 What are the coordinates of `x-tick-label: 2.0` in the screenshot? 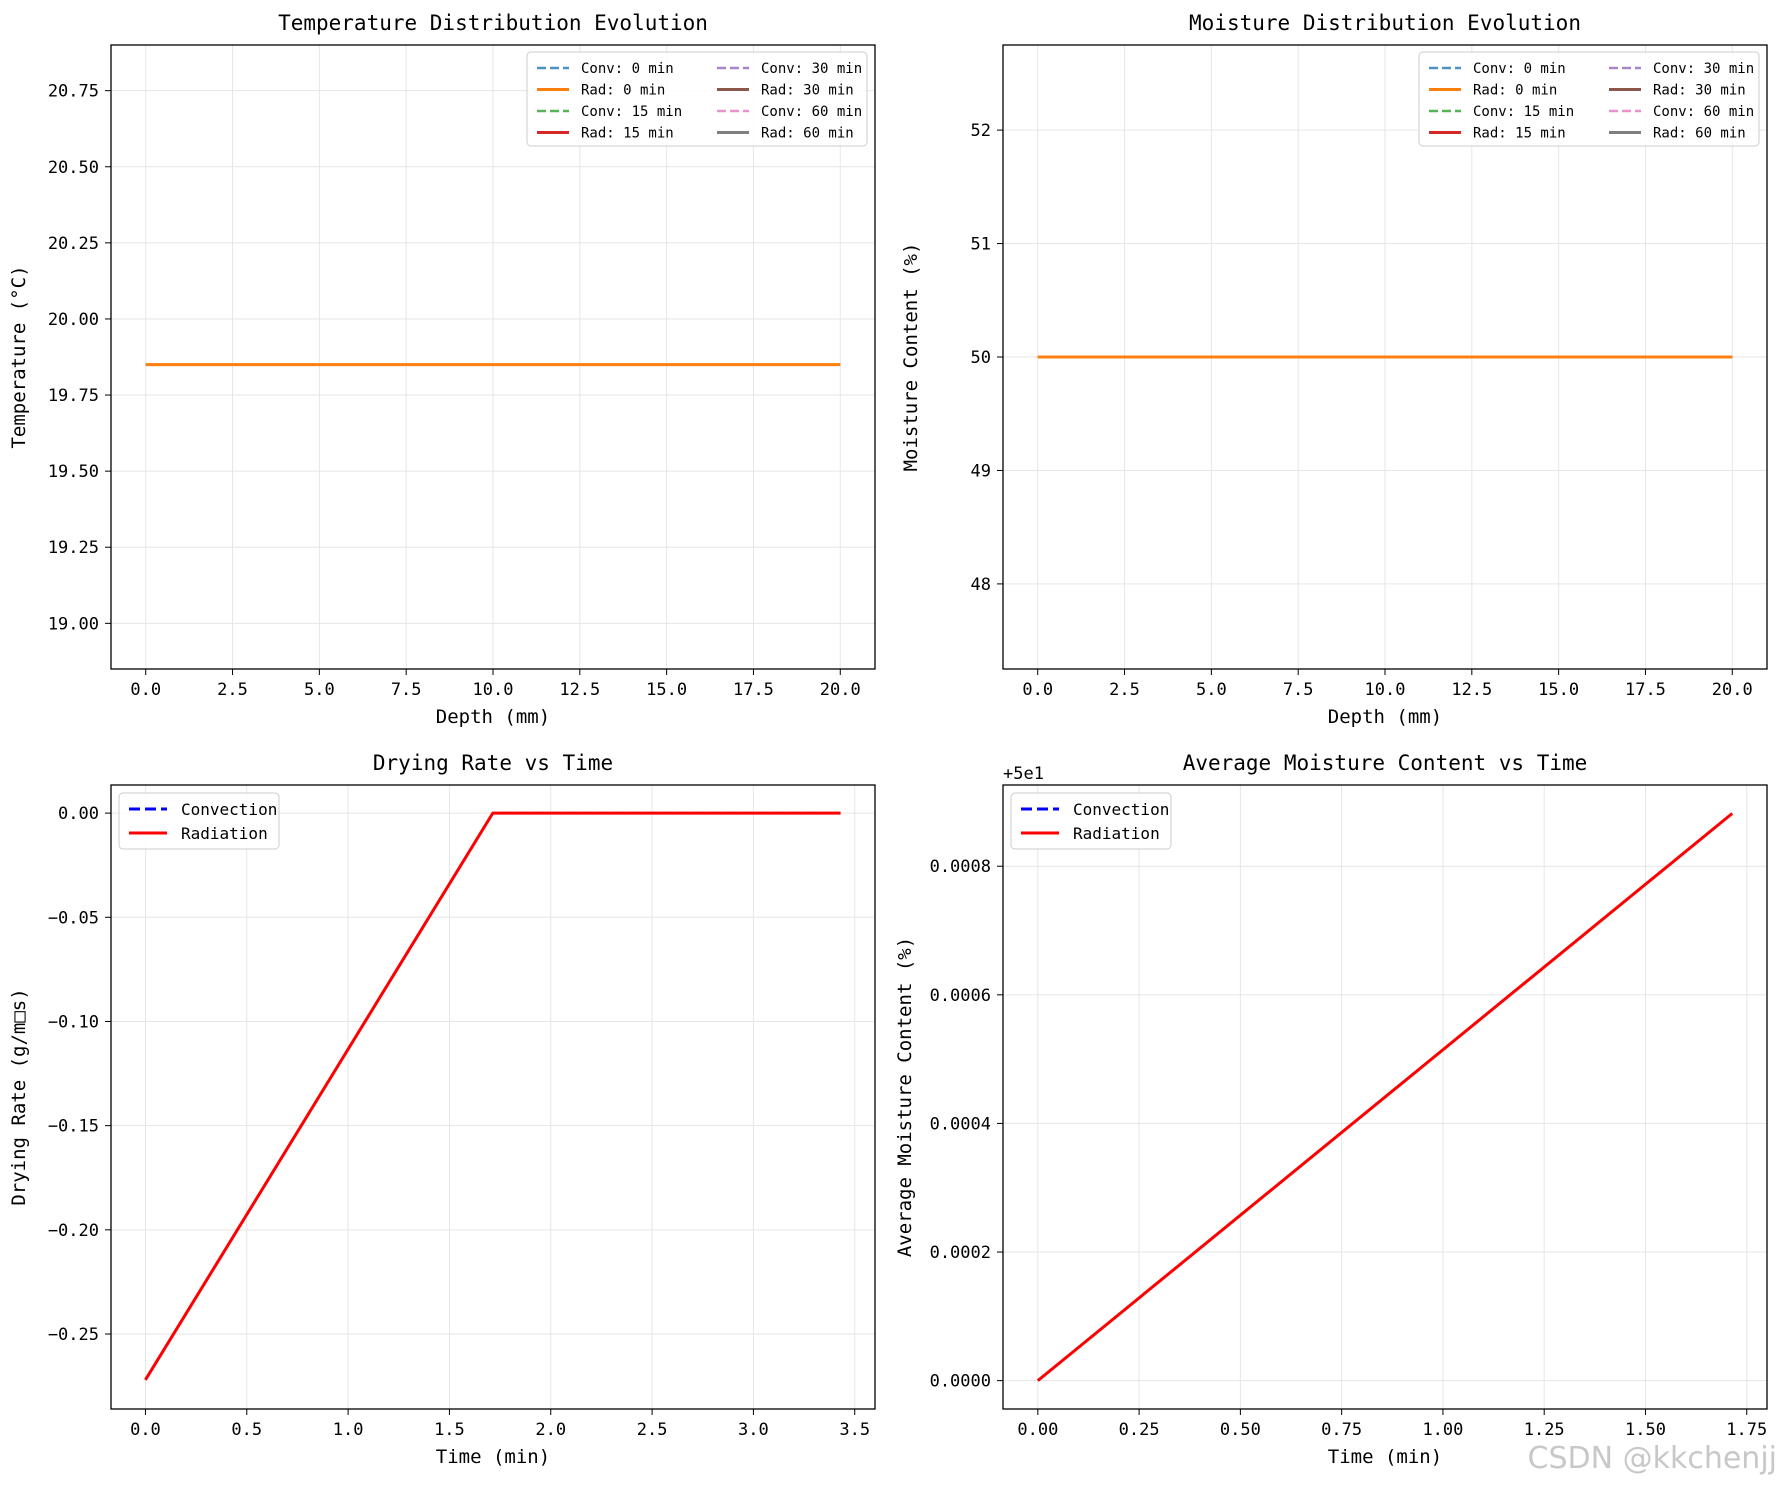 It's located at (550, 1430).